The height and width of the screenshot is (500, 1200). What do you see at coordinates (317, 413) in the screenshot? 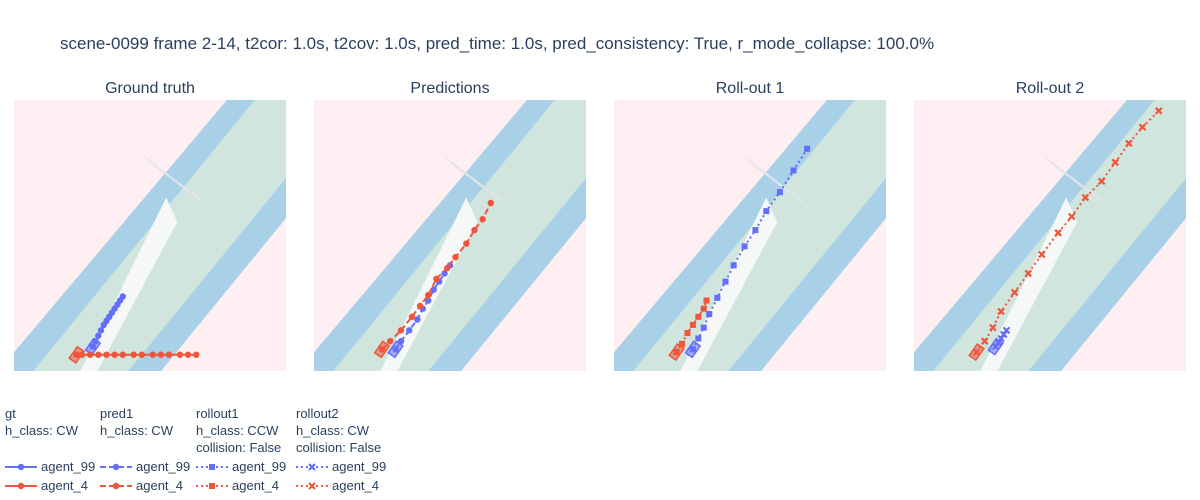
I see `legend-group-header: rollout2` at bounding box center [317, 413].